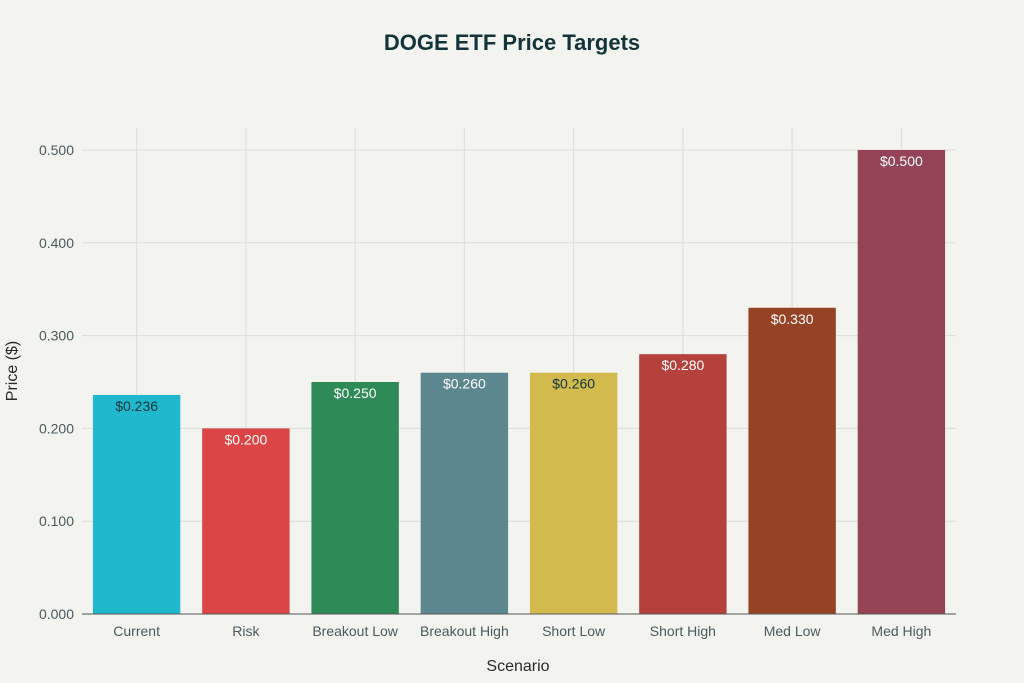 The width and height of the screenshot is (1024, 683). Describe the element at coordinates (793, 631) in the screenshot. I see `x-tick-label: Med Low` at that location.